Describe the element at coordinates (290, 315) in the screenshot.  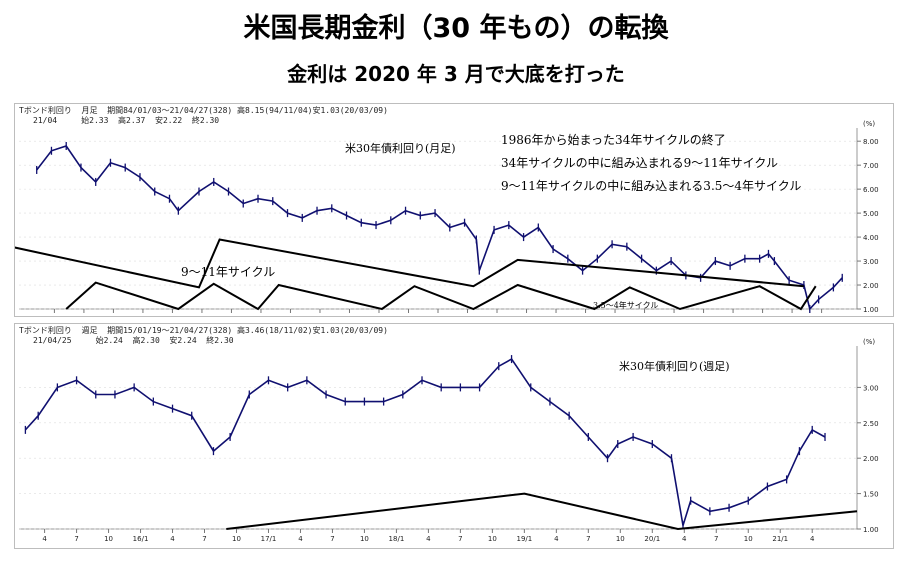
I see `monthly-x-tick-label: 03` at that location.